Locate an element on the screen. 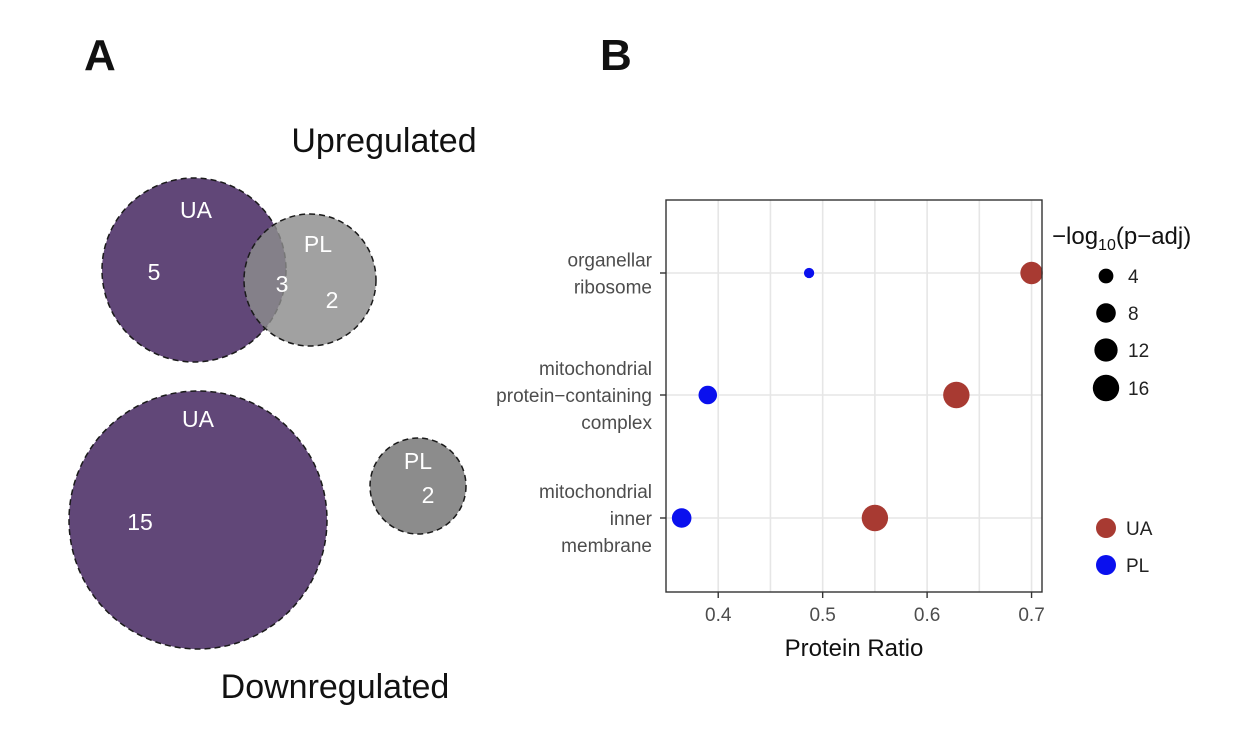 This screenshot has height=746, width=1240. y-category-label: organellar is located at coordinates (610, 261).